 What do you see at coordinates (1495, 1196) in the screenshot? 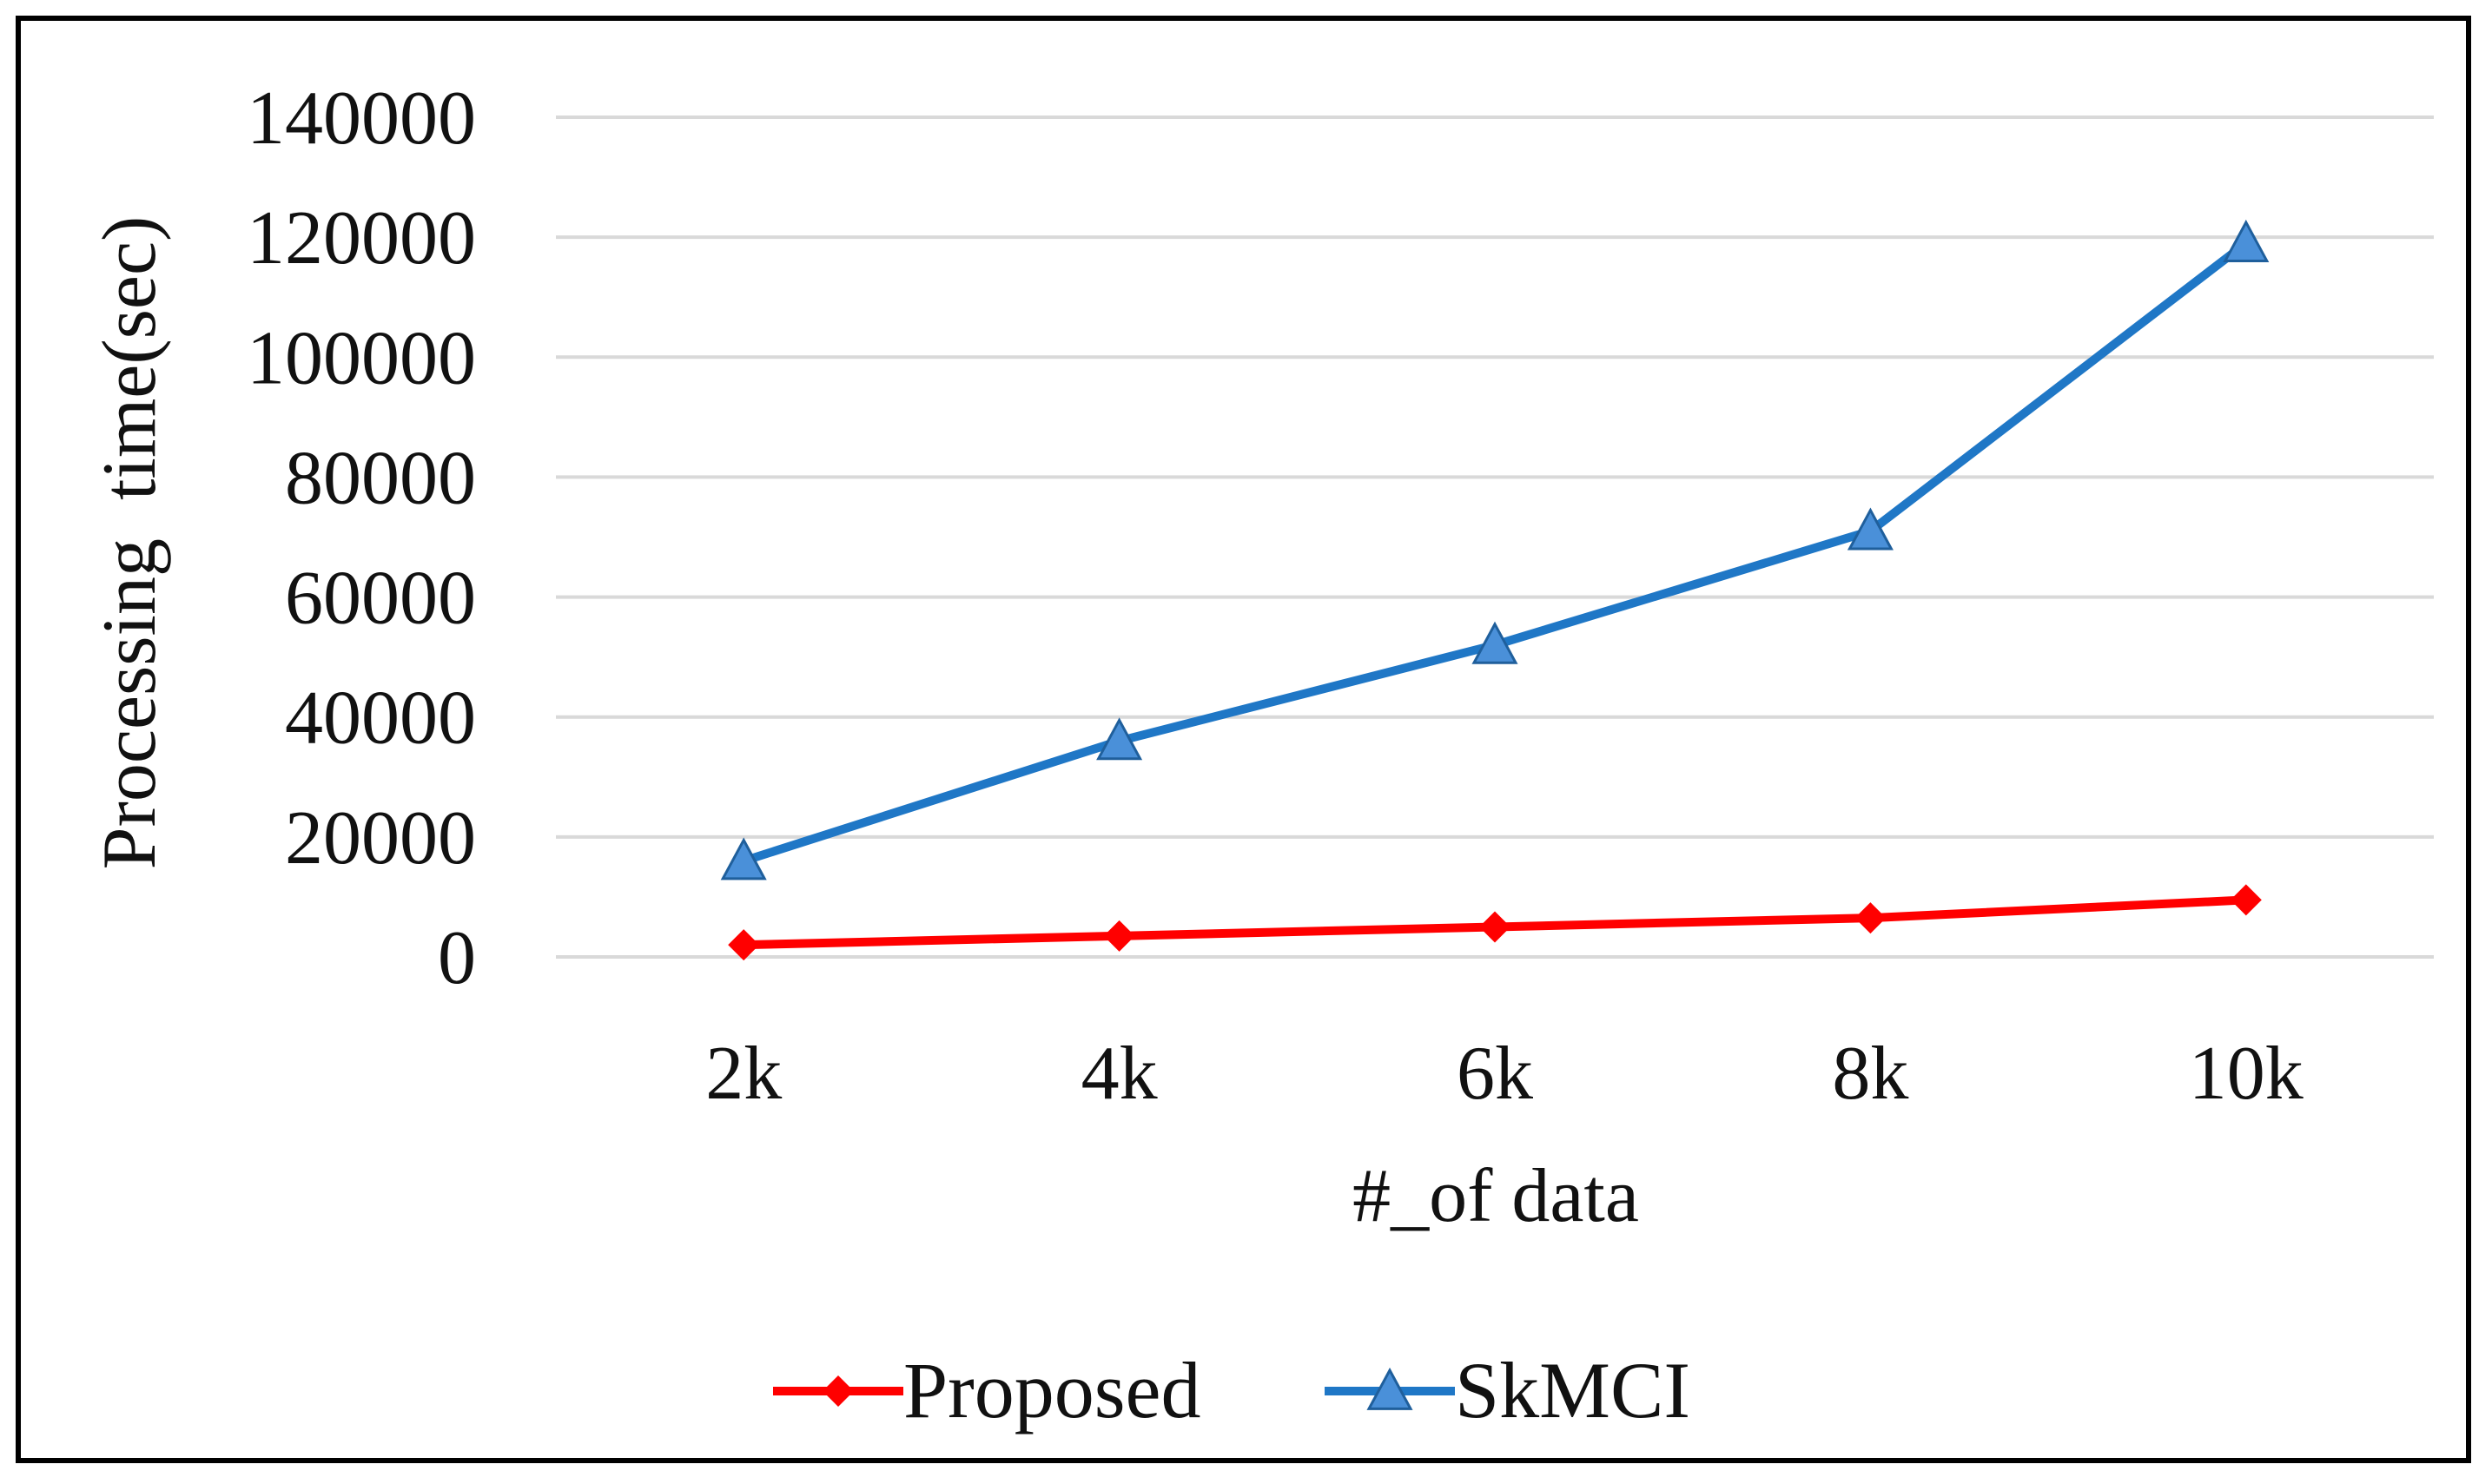
I see `x-axis-title: #_of data` at bounding box center [1495, 1196].